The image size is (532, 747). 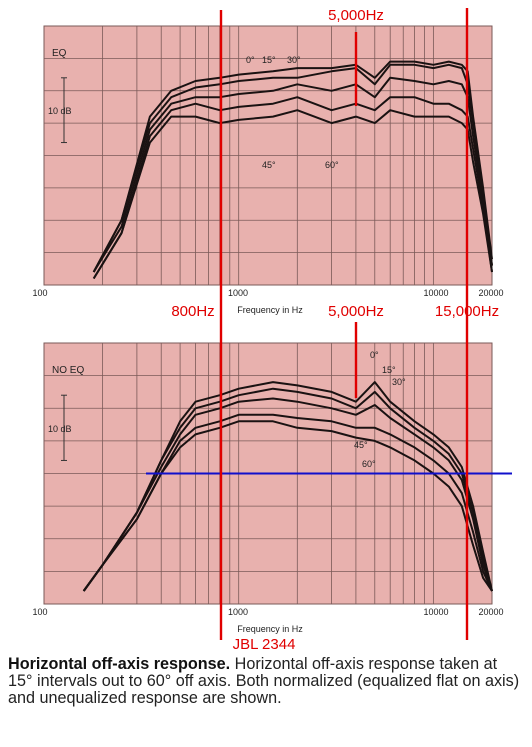 I want to click on caption-bold: Horizontal off-axis response., so click(x=119, y=664).